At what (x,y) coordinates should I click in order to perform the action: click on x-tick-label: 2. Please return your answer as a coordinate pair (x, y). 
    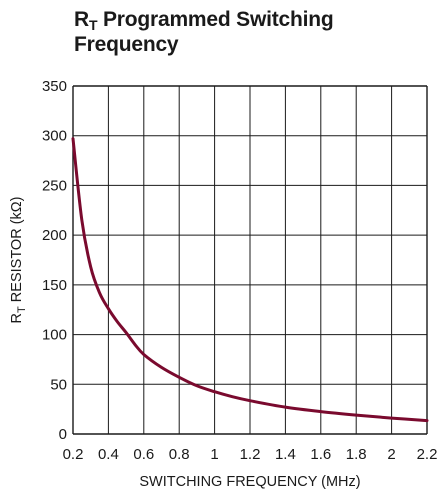
    Looking at the image, I should click on (391, 454).